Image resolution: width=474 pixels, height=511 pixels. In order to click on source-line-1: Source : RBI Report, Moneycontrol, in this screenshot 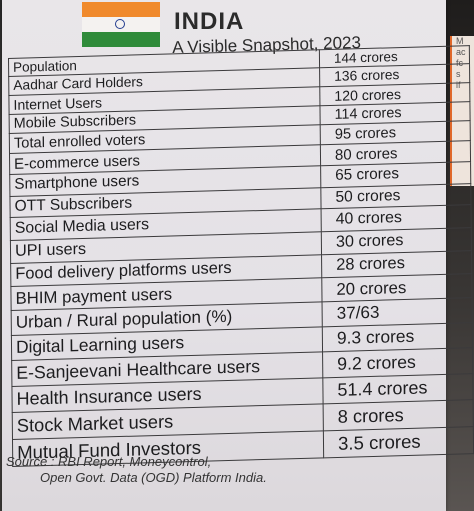, I will do `click(109, 461)`.